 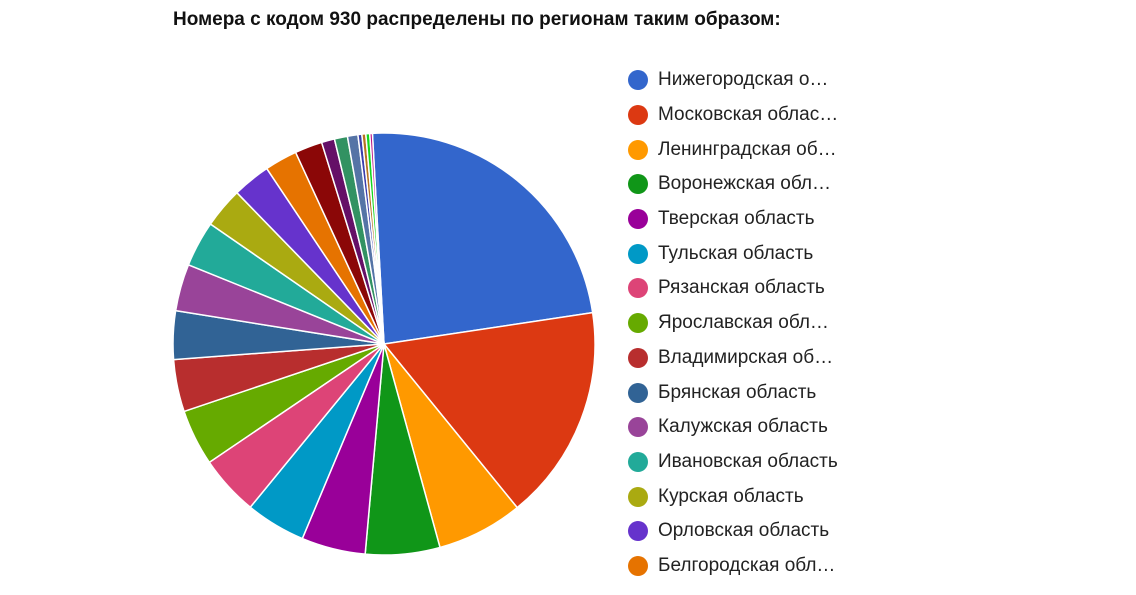 I want to click on legend-item: Ивановская область, so click(x=758, y=462).